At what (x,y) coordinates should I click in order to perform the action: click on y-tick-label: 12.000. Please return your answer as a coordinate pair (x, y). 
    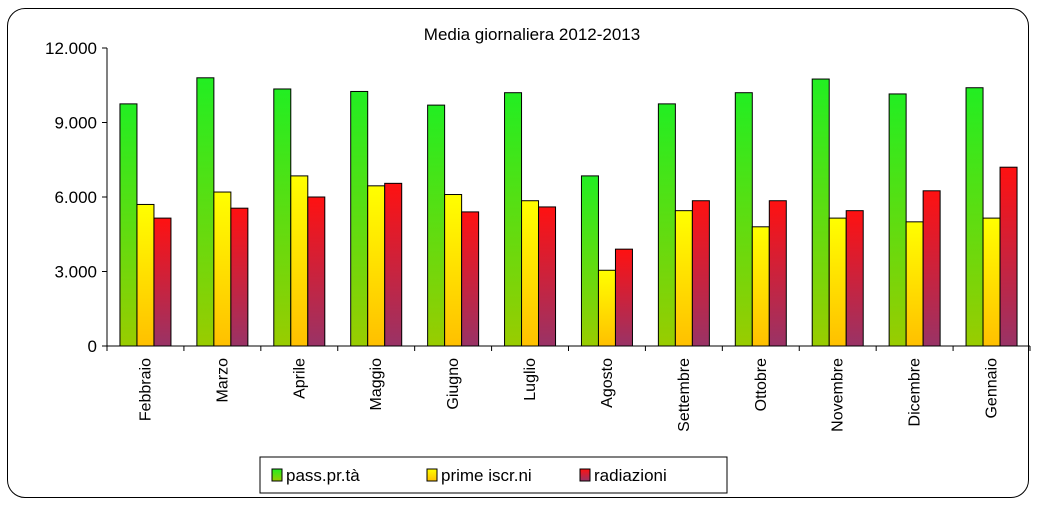
    Looking at the image, I should click on (71, 48).